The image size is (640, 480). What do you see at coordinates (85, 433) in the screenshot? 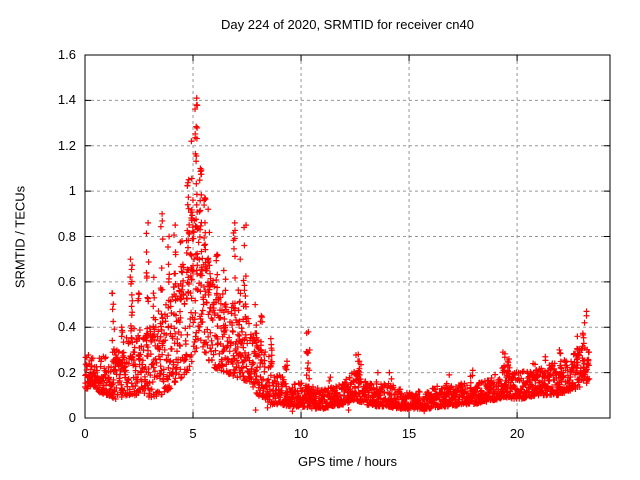
I see `x-tick-label: 0` at bounding box center [85, 433].